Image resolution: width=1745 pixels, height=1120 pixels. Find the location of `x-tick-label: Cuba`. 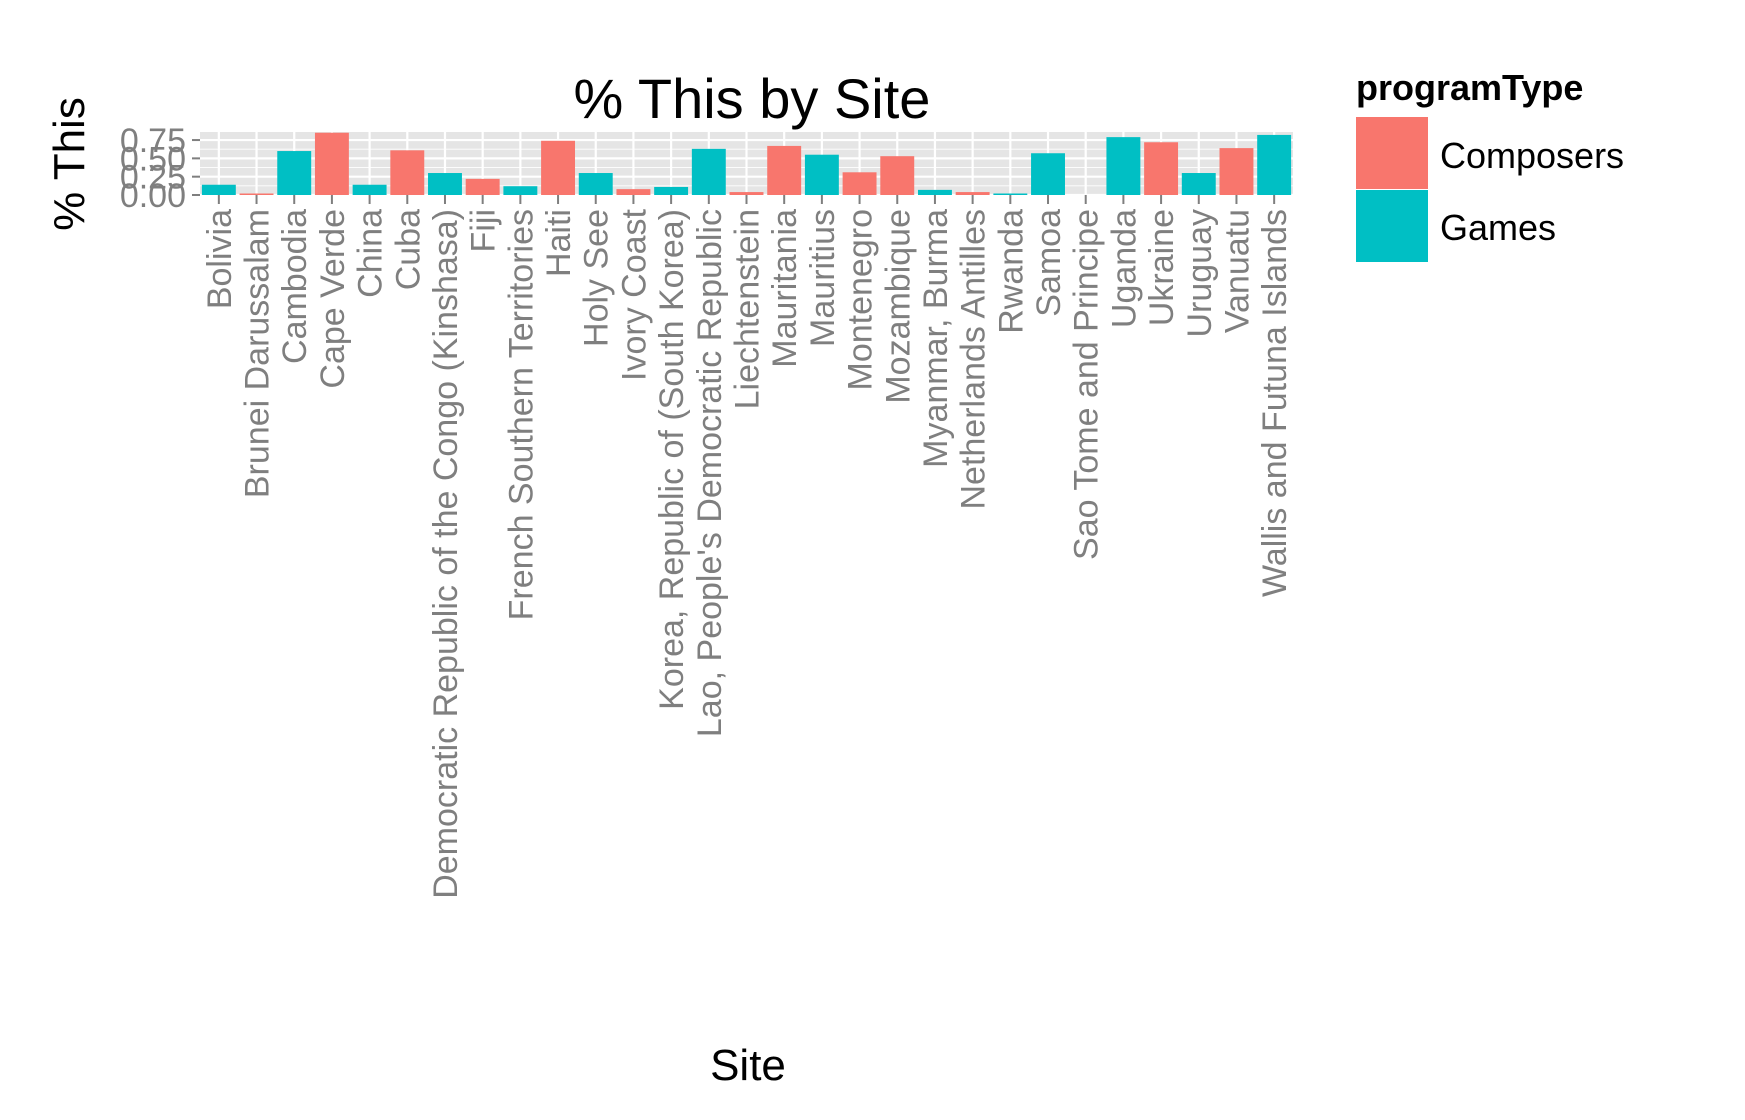

x-tick-label: Cuba is located at coordinates (408, 249).